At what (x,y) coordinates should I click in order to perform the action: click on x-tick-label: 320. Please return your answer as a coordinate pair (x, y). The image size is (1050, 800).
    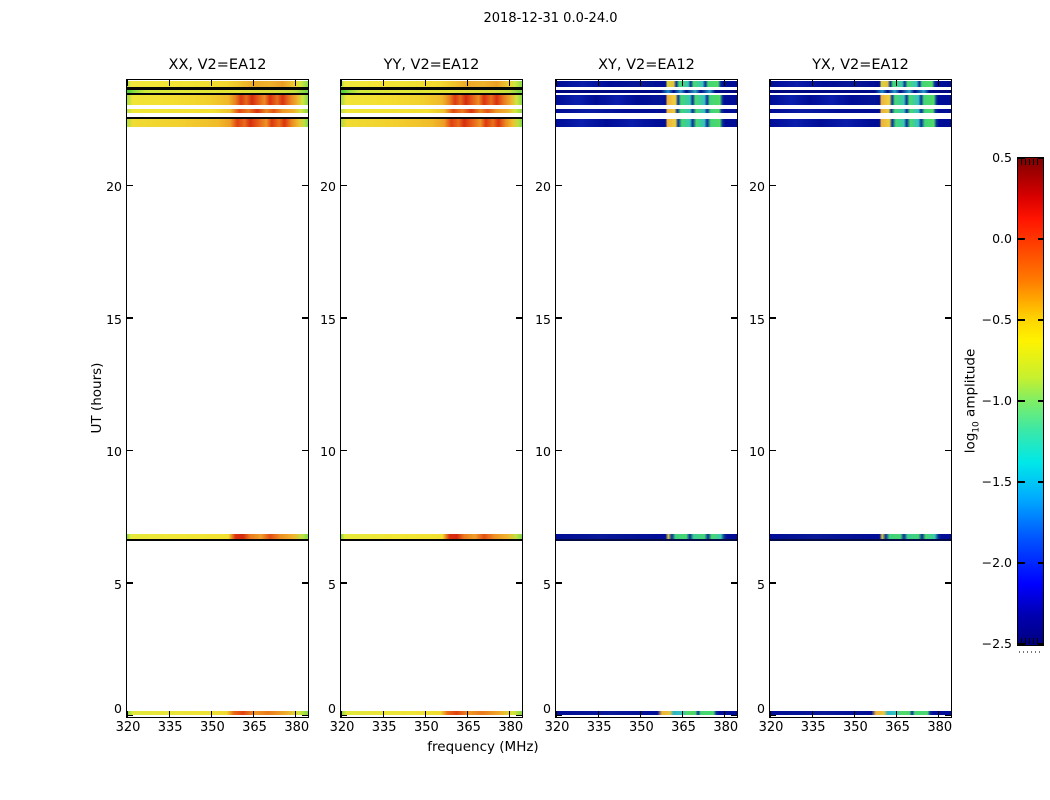
    Looking at the image, I should click on (342, 727).